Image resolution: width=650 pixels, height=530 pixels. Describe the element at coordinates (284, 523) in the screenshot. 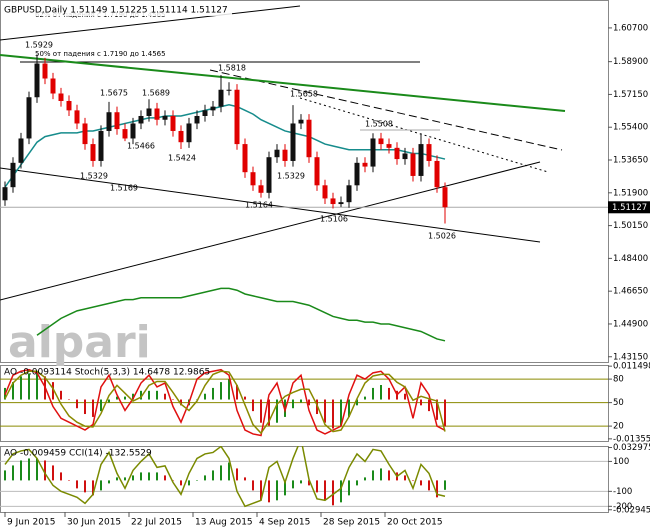

I see `x-tick-label: 4 Sep 2015` at that location.